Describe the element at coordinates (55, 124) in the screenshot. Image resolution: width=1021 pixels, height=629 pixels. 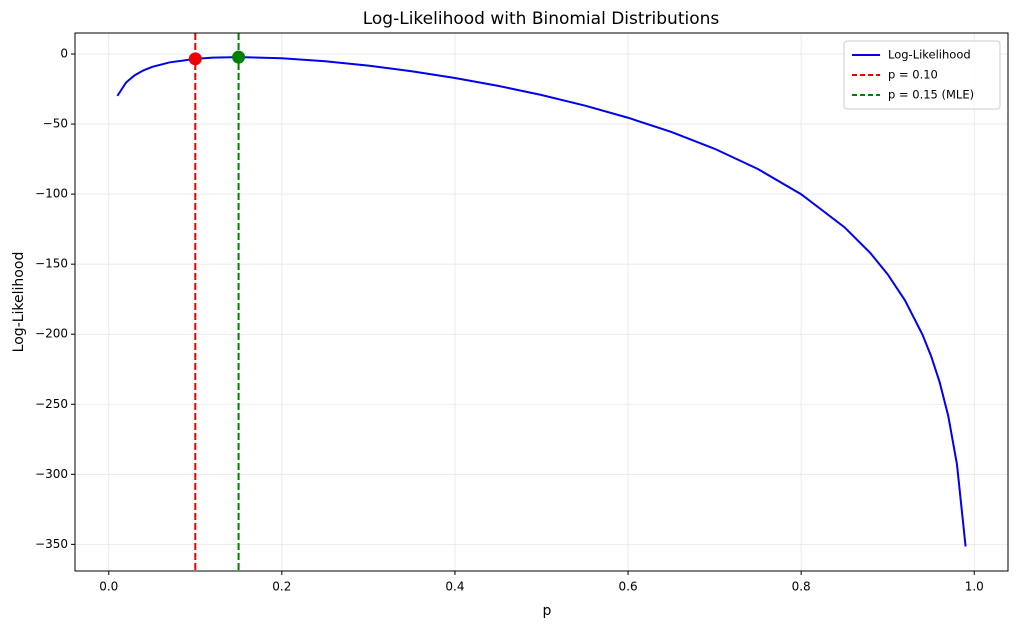
I see `y-tick-label: −50` at that location.